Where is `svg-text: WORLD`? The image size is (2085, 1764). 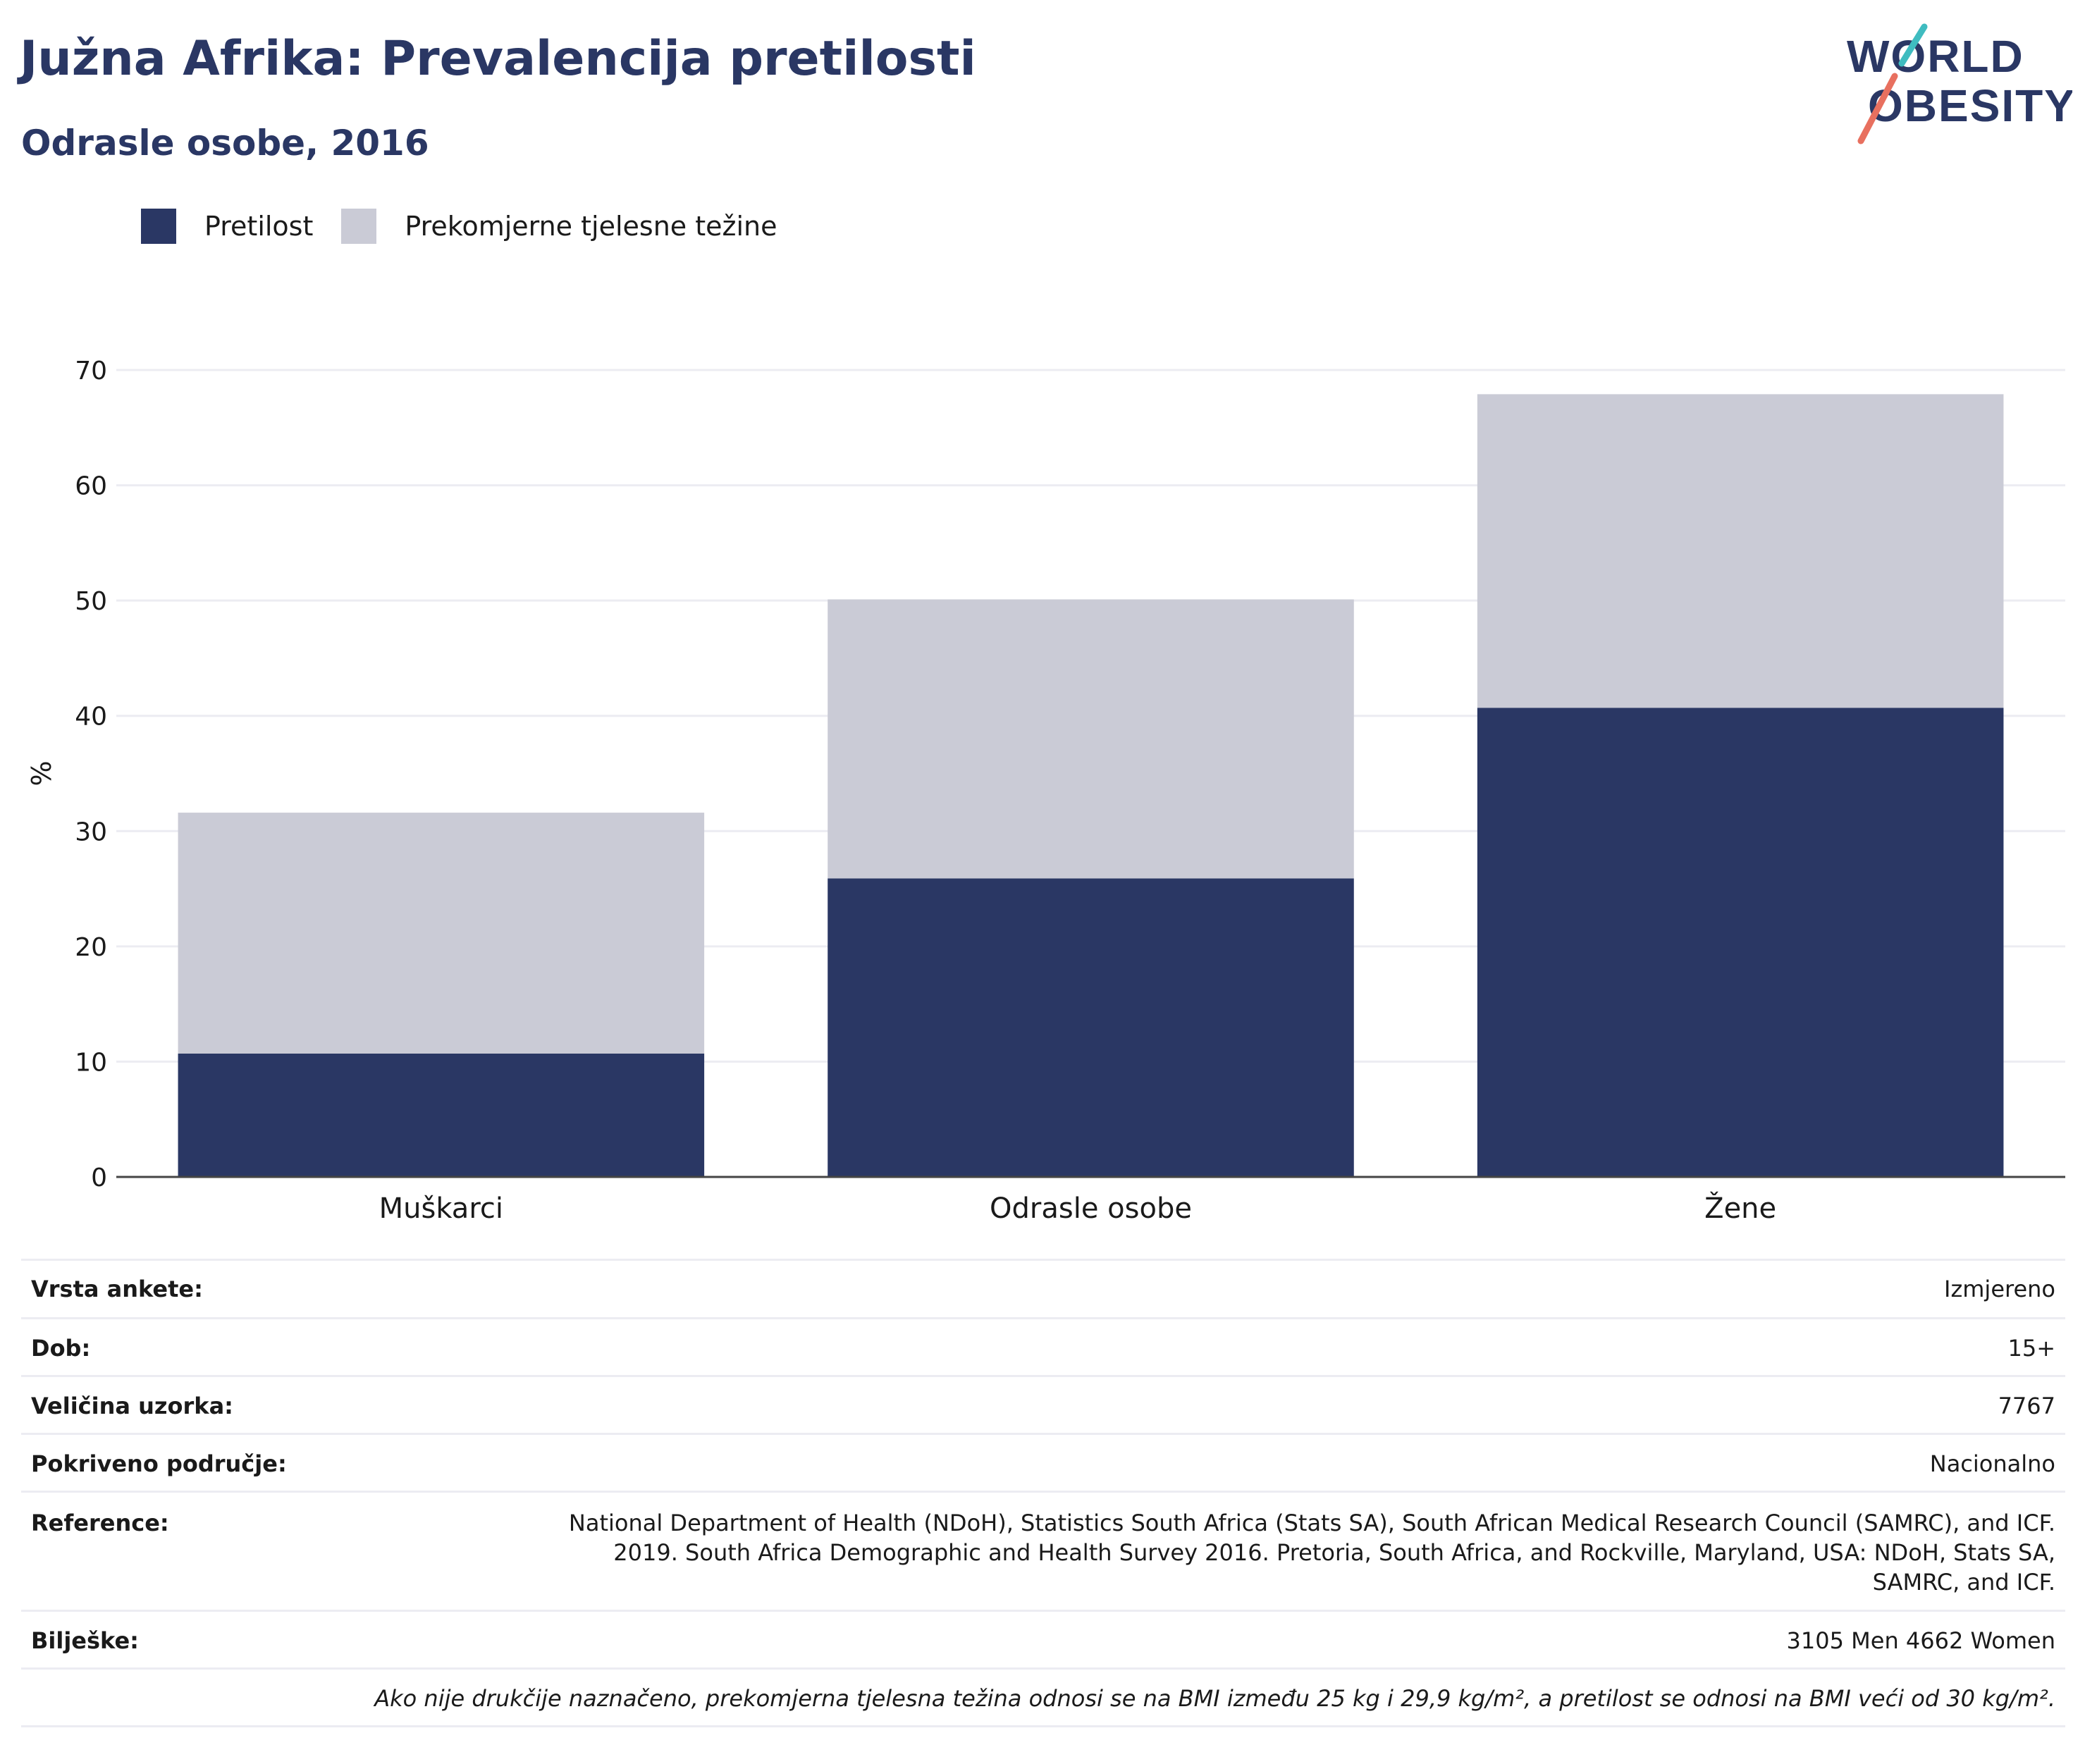 svg-text: WORLD is located at coordinates (1935, 56).